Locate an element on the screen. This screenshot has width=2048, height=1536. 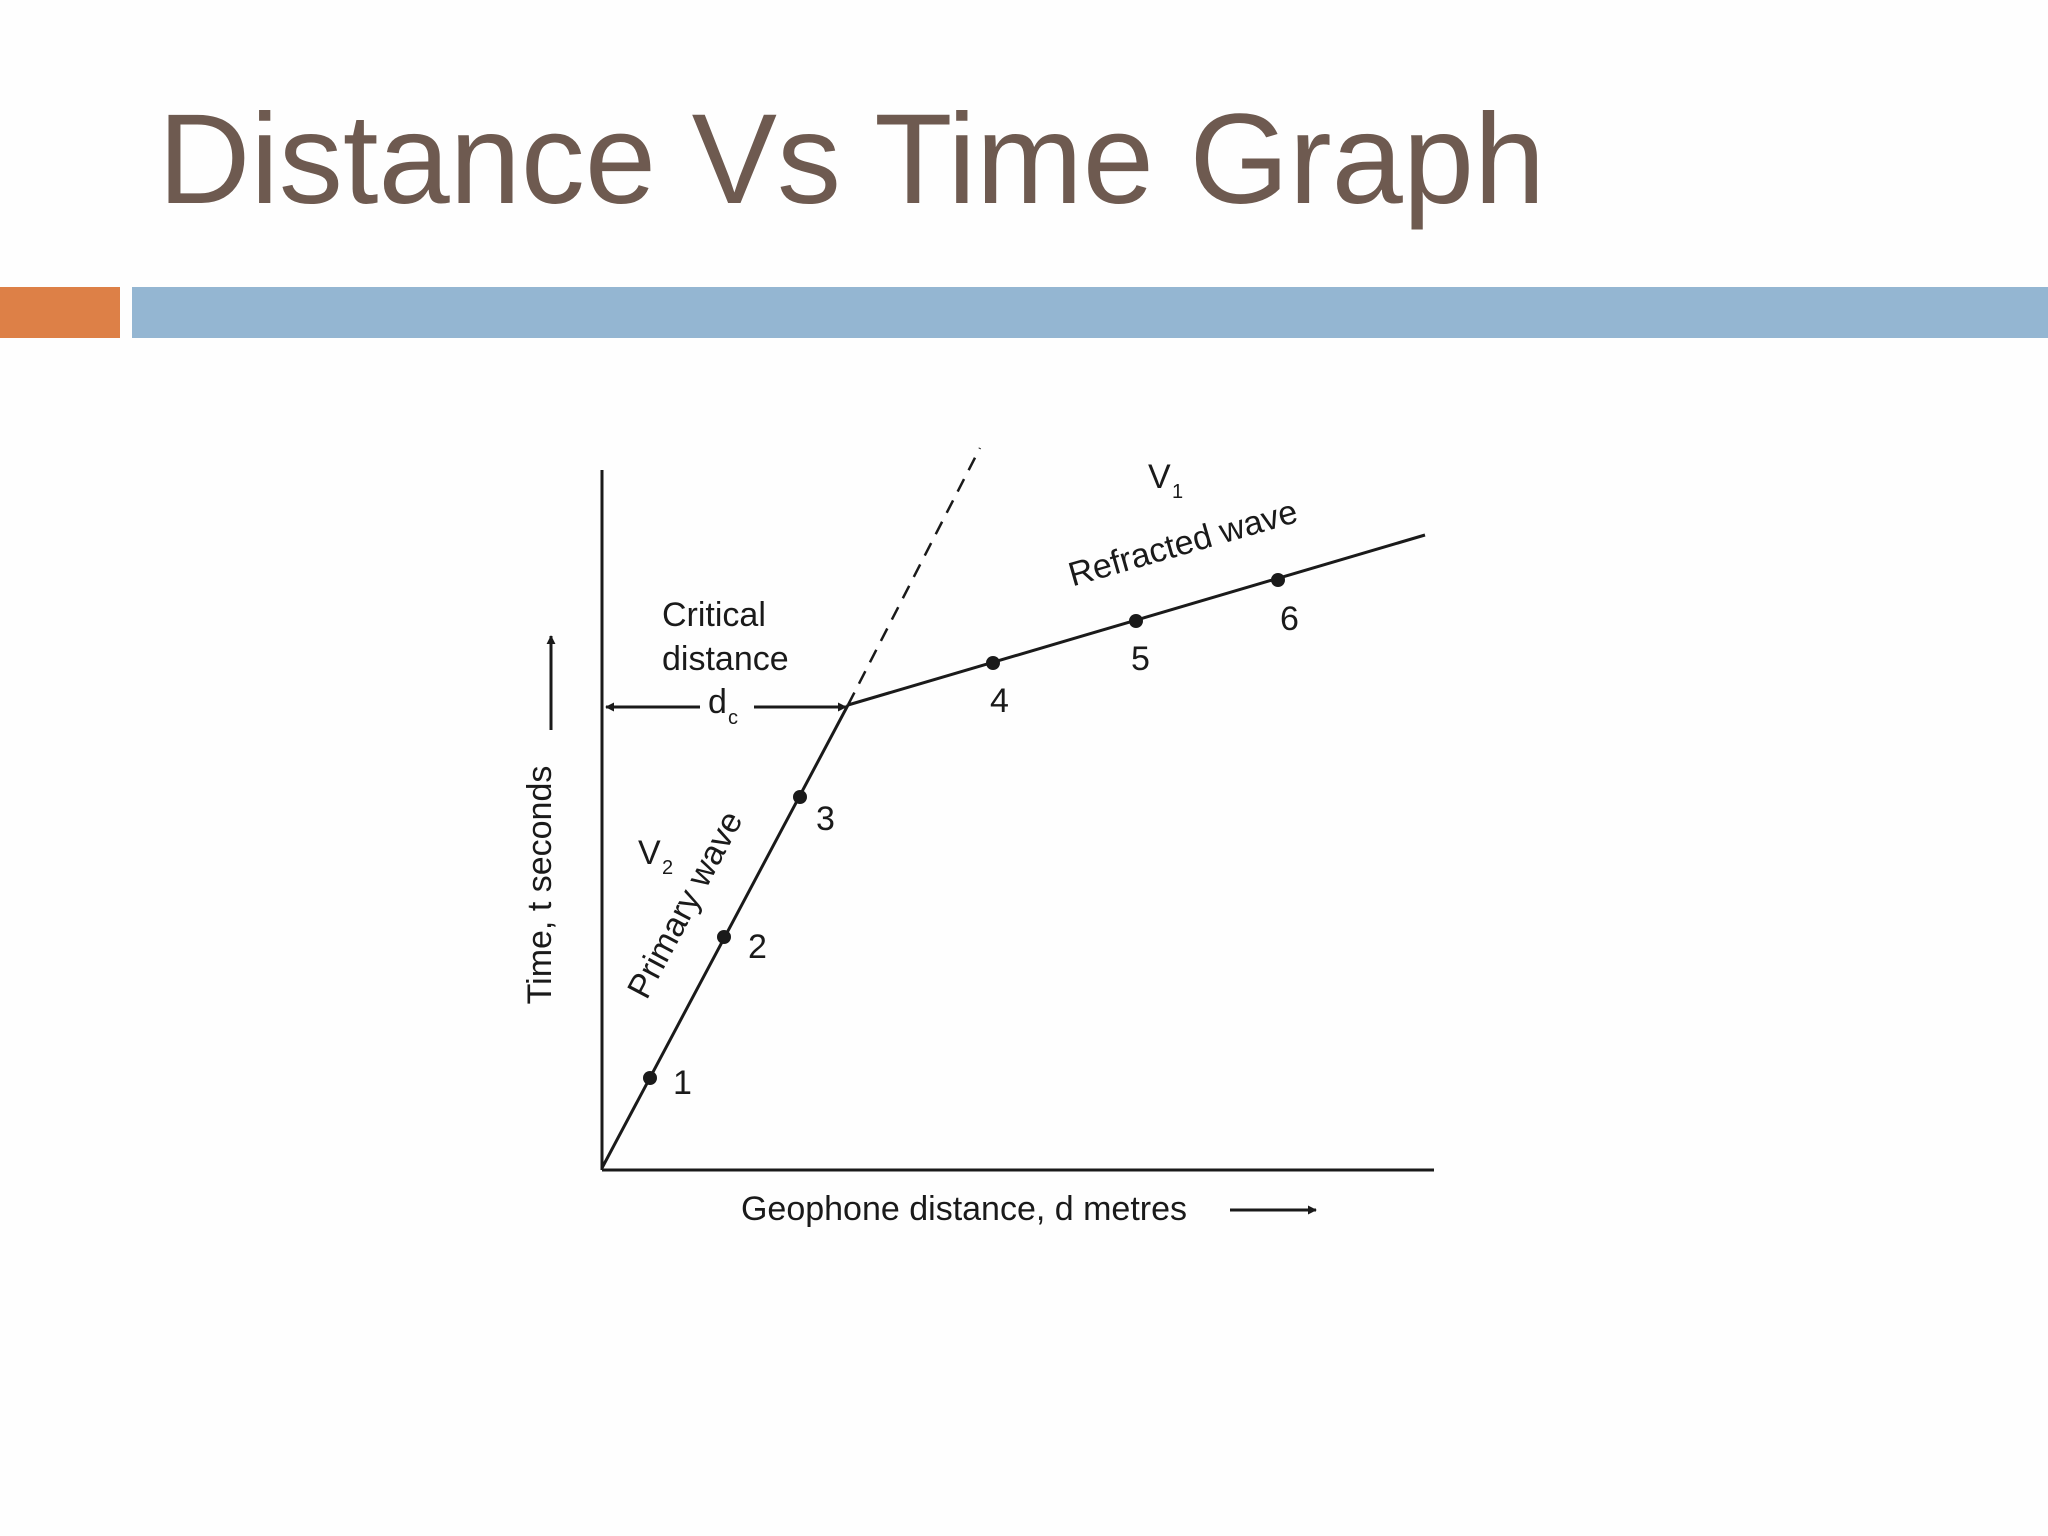
point-1-label: 1 is located at coordinates (682, 1083).